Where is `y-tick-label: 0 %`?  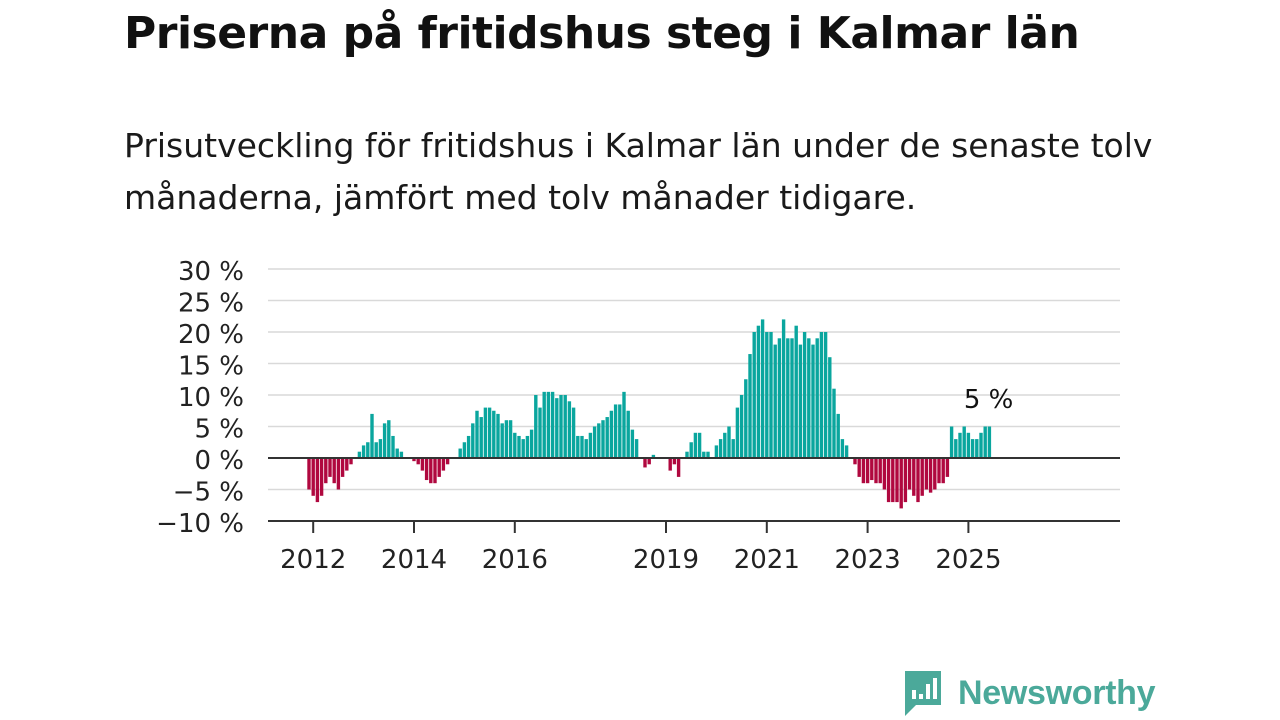
y-tick-label: 0 % is located at coordinates (219, 461).